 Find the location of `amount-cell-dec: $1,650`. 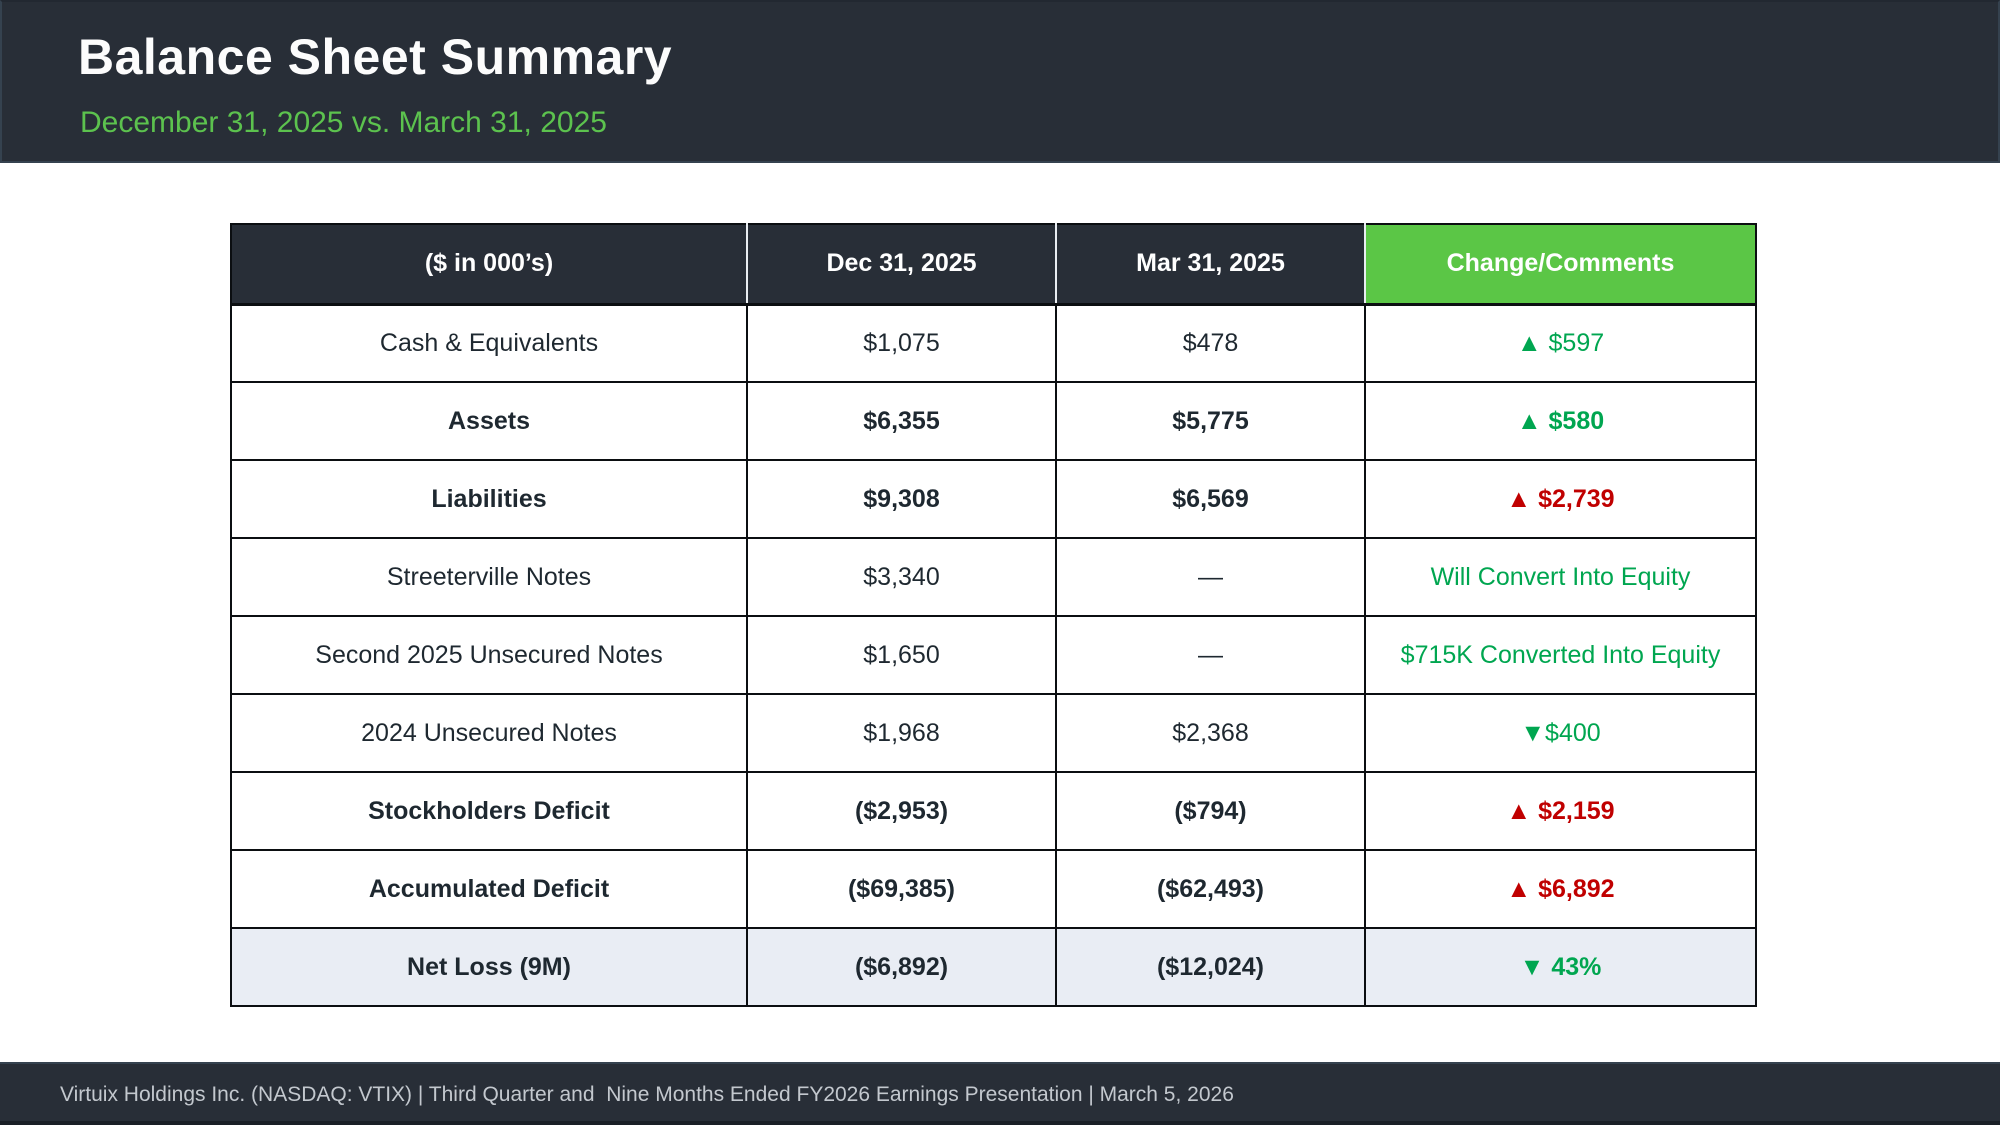

amount-cell-dec: $1,650 is located at coordinates (901, 655).